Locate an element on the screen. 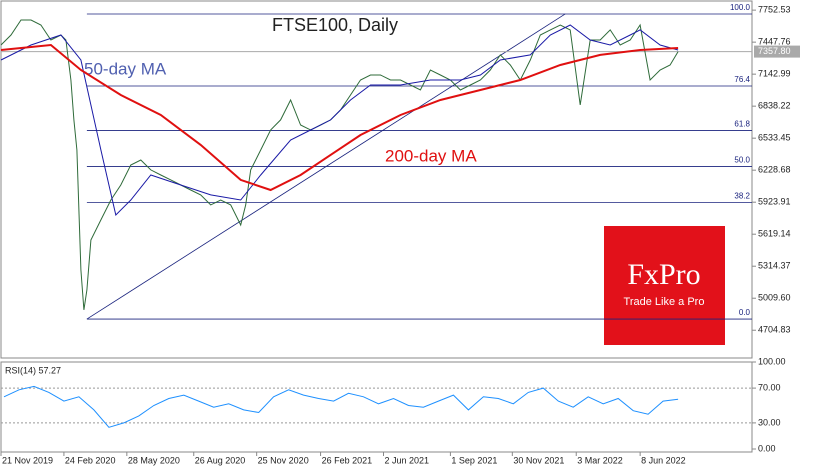 The image size is (835, 470). x-tick-label: 30 Nov 2021 is located at coordinates (538, 460).